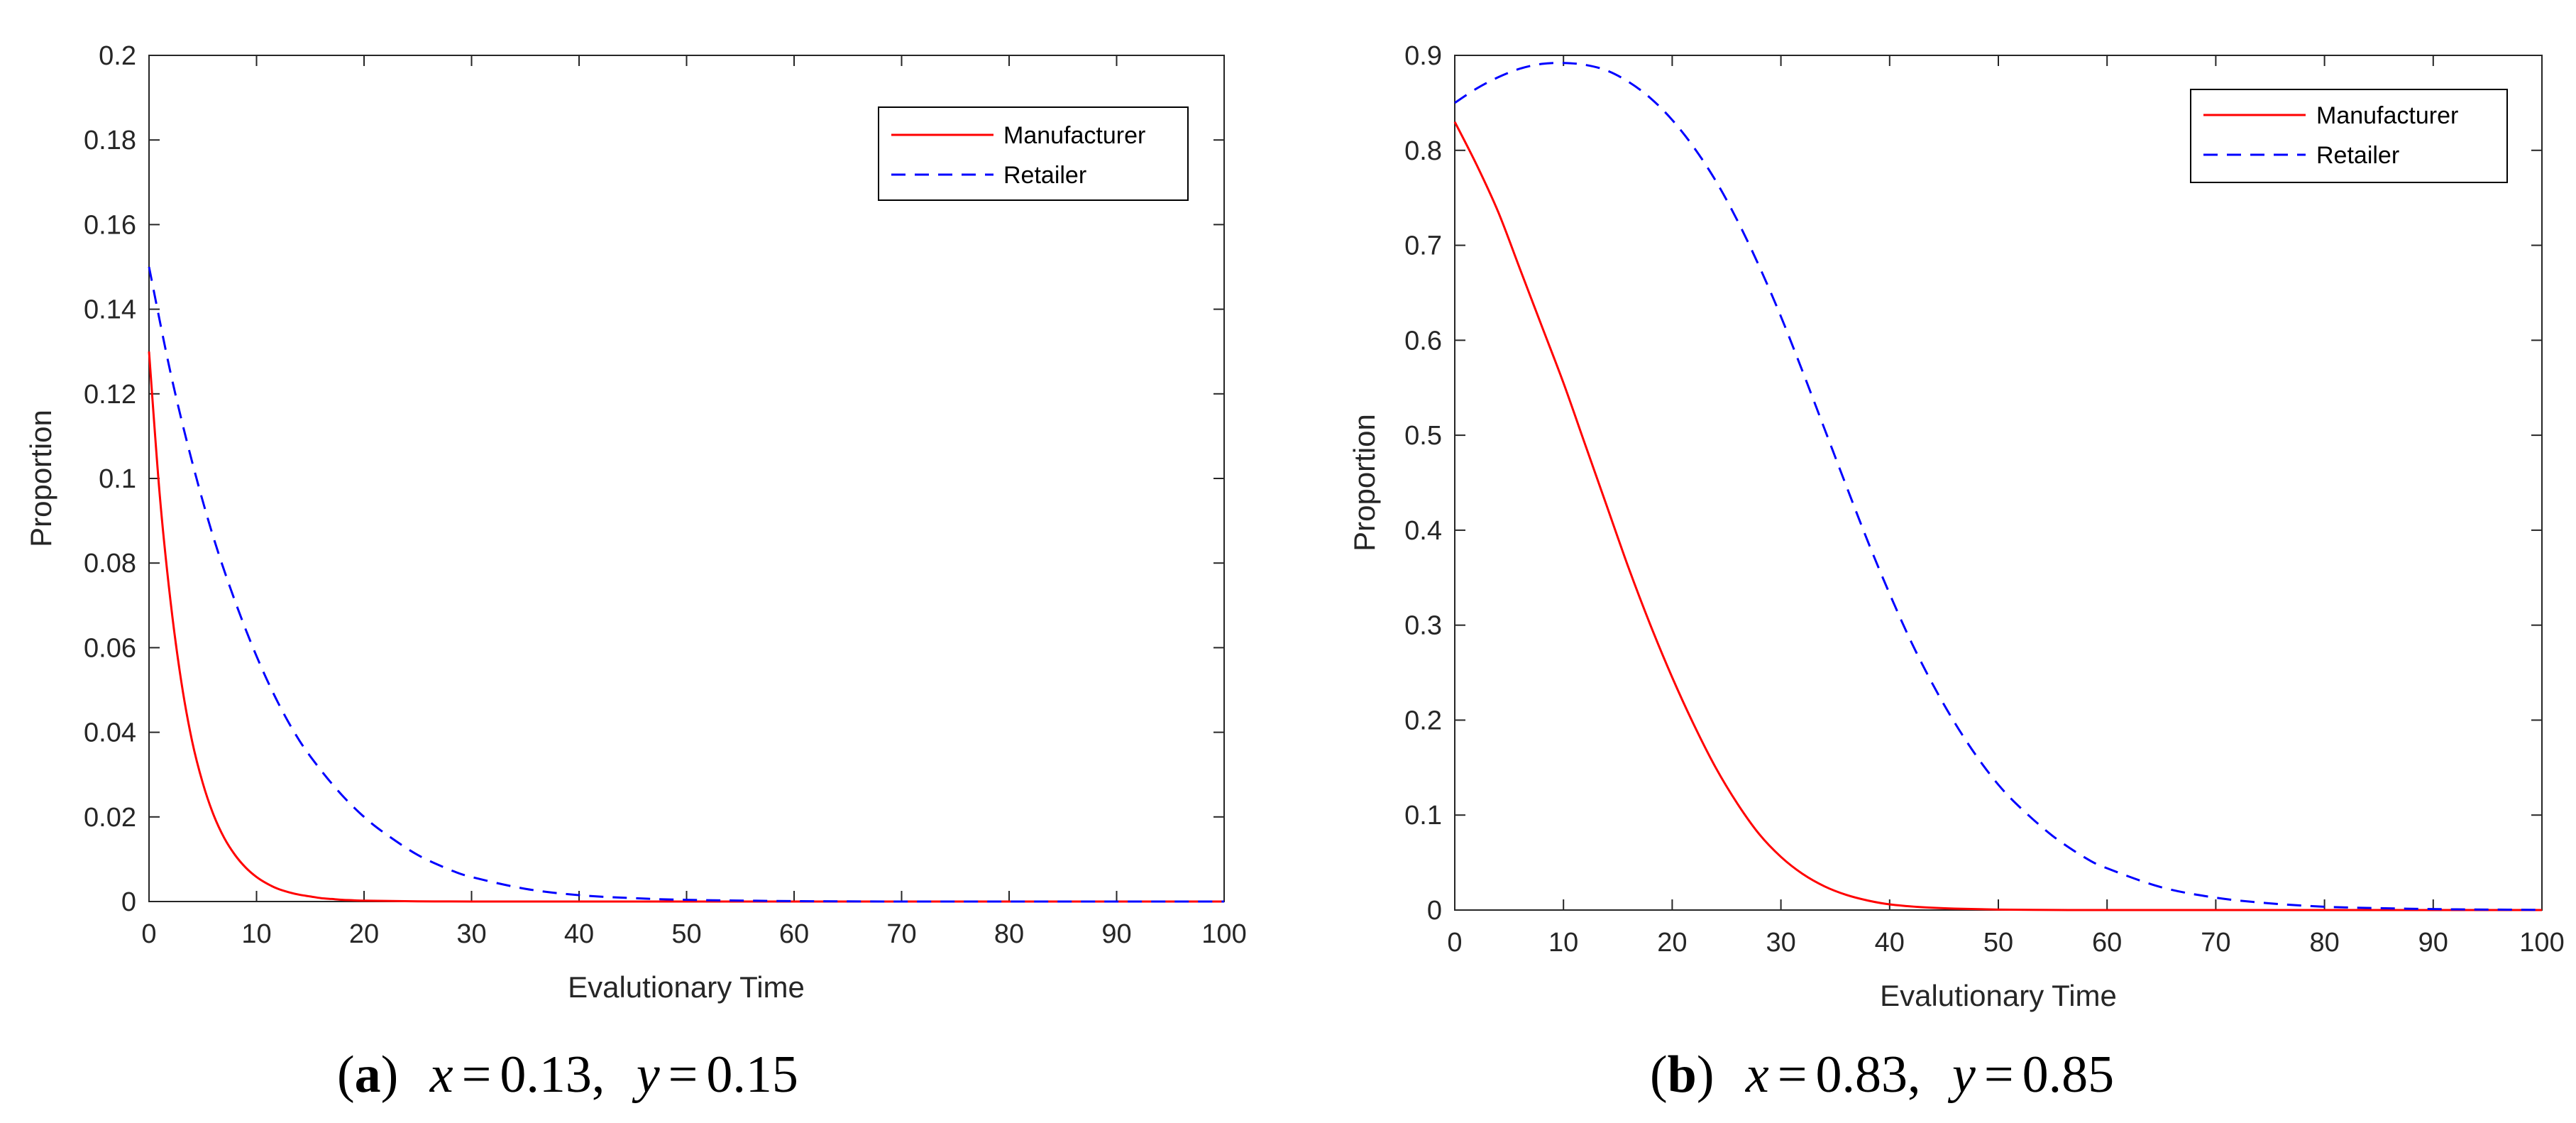 The image size is (2576, 1123). I want to click on chart-b-xtick-label: 70, so click(2215, 943).